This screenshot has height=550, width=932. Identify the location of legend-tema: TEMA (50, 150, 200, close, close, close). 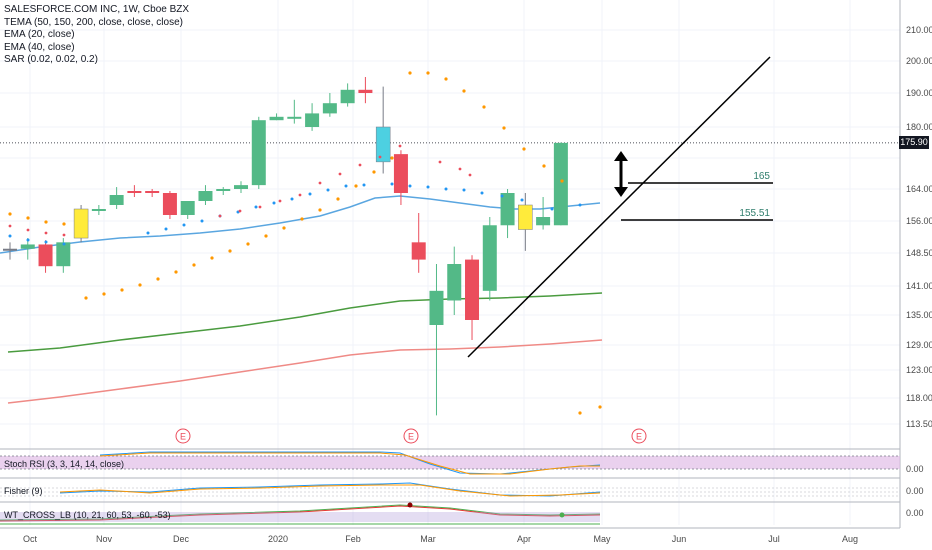
(93, 22).